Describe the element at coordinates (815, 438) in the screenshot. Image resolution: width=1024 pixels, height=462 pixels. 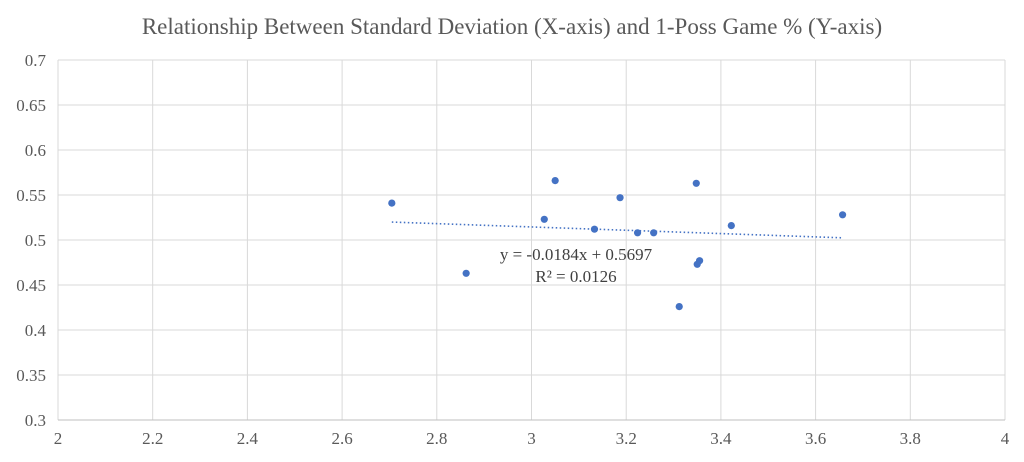
I see `x-tick-label: 3.6` at that location.